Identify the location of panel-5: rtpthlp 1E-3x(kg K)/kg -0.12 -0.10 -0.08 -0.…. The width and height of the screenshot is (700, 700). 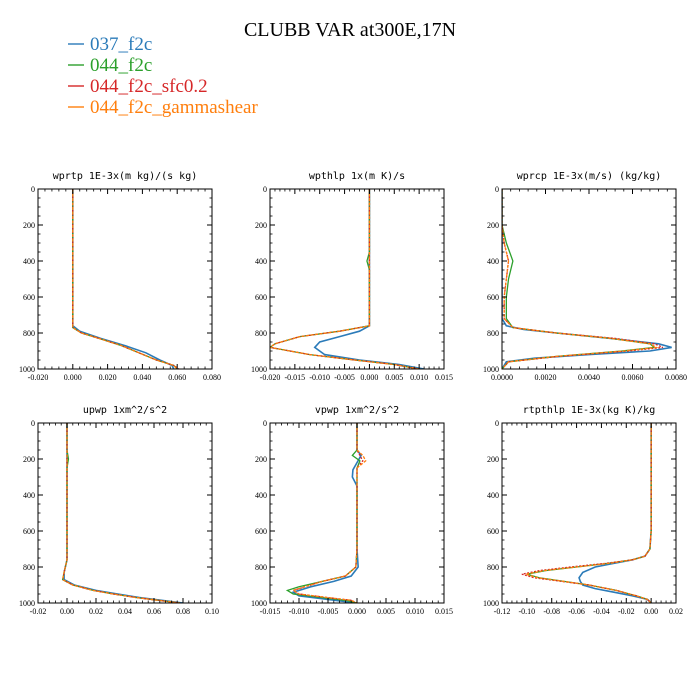
(583, 510).